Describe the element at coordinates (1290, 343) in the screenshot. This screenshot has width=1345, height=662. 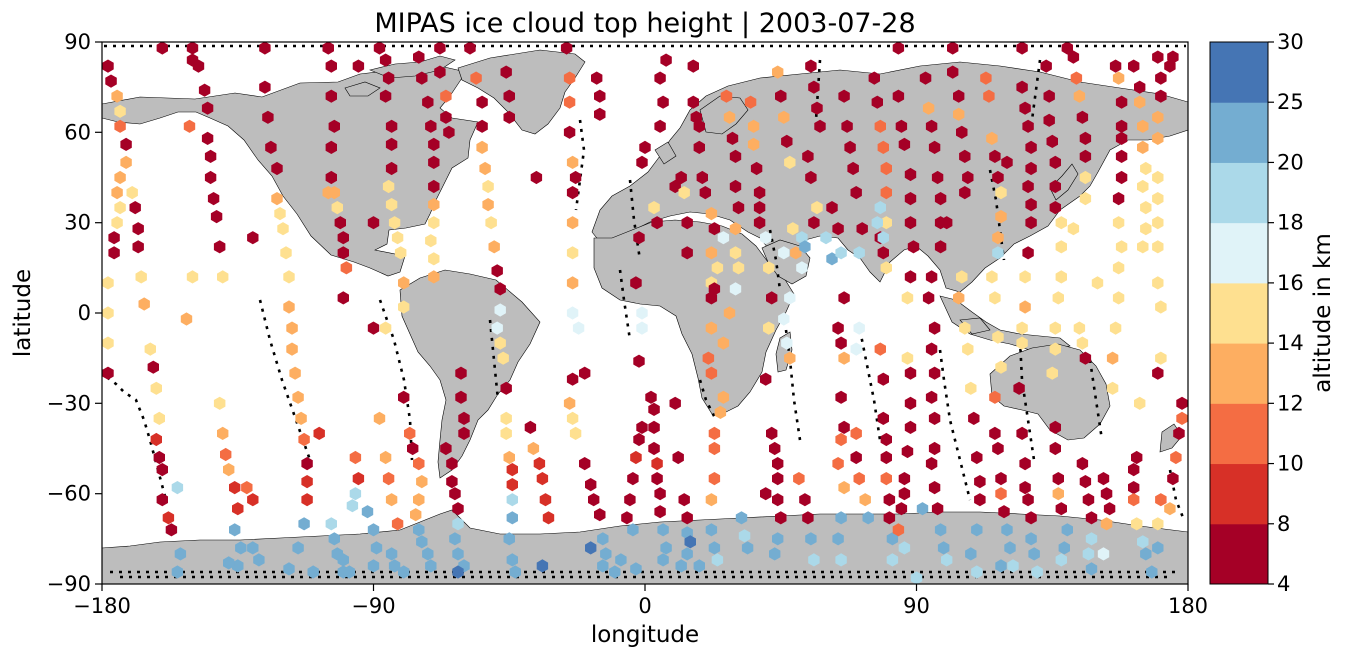
I see `colorbar-tick-label: 14` at that location.